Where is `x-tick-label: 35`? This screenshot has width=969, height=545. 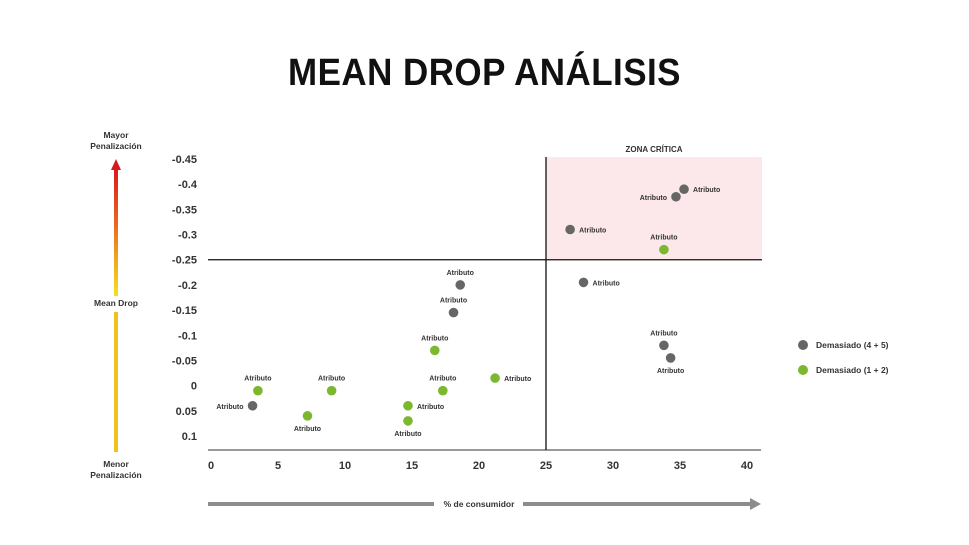
x-tick-label: 35 is located at coordinates (680, 466).